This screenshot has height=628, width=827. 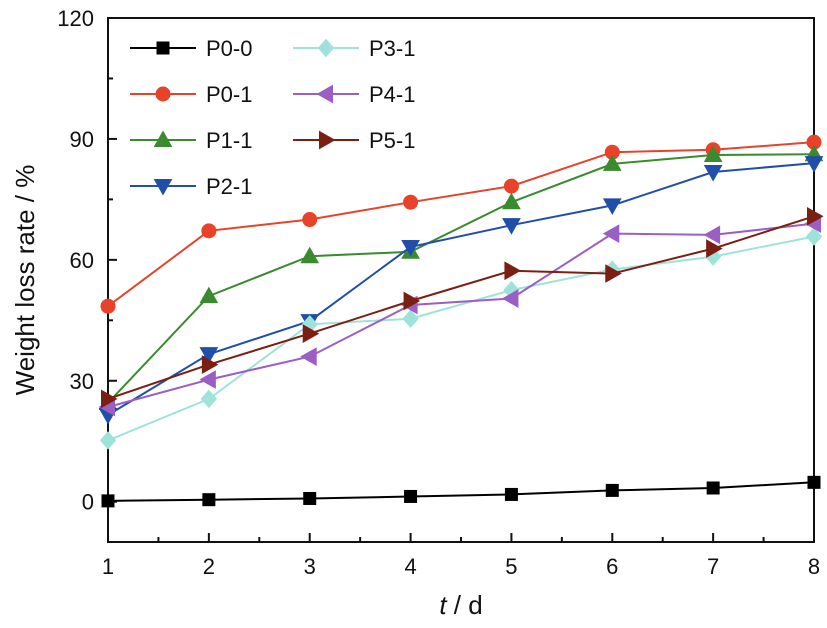 What do you see at coordinates (465, 605) in the screenshot?
I see `x-axis-title-unit: / d` at bounding box center [465, 605].